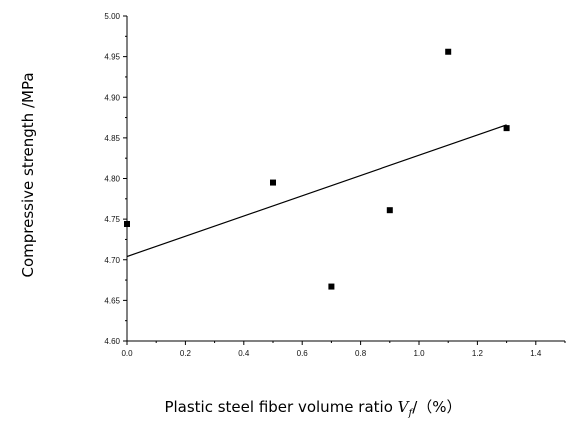  What do you see at coordinates (419, 353) in the screenshot?
I see `x-tick-label: 1.0` at bounding box center [419, 353].